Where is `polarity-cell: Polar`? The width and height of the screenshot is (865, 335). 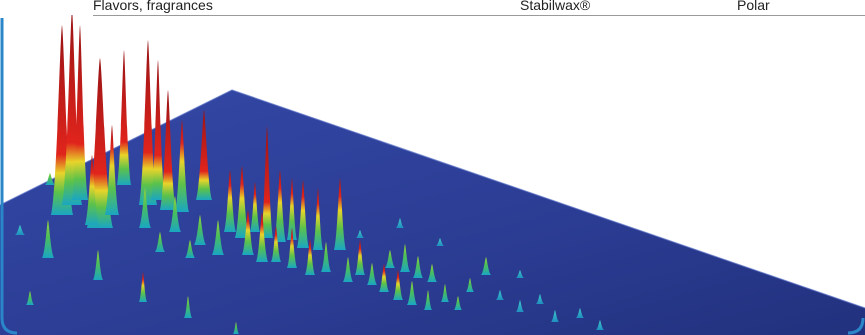
polarity-cell: Polar is located at coordinates (753, 6).